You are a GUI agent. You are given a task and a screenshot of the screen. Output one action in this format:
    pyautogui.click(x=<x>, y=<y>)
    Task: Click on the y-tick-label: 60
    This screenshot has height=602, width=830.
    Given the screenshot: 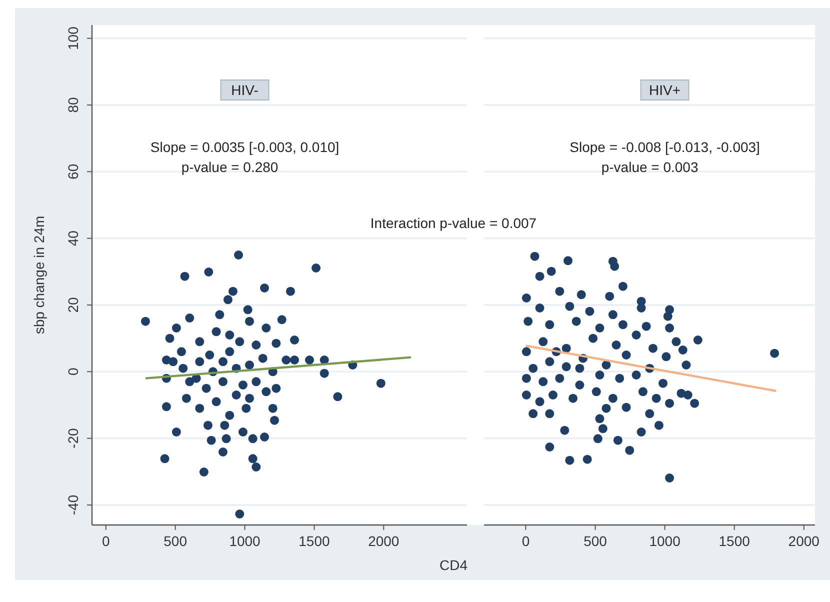 What is the action you would take?
    pyautogui.click(x=73, y=172)
    